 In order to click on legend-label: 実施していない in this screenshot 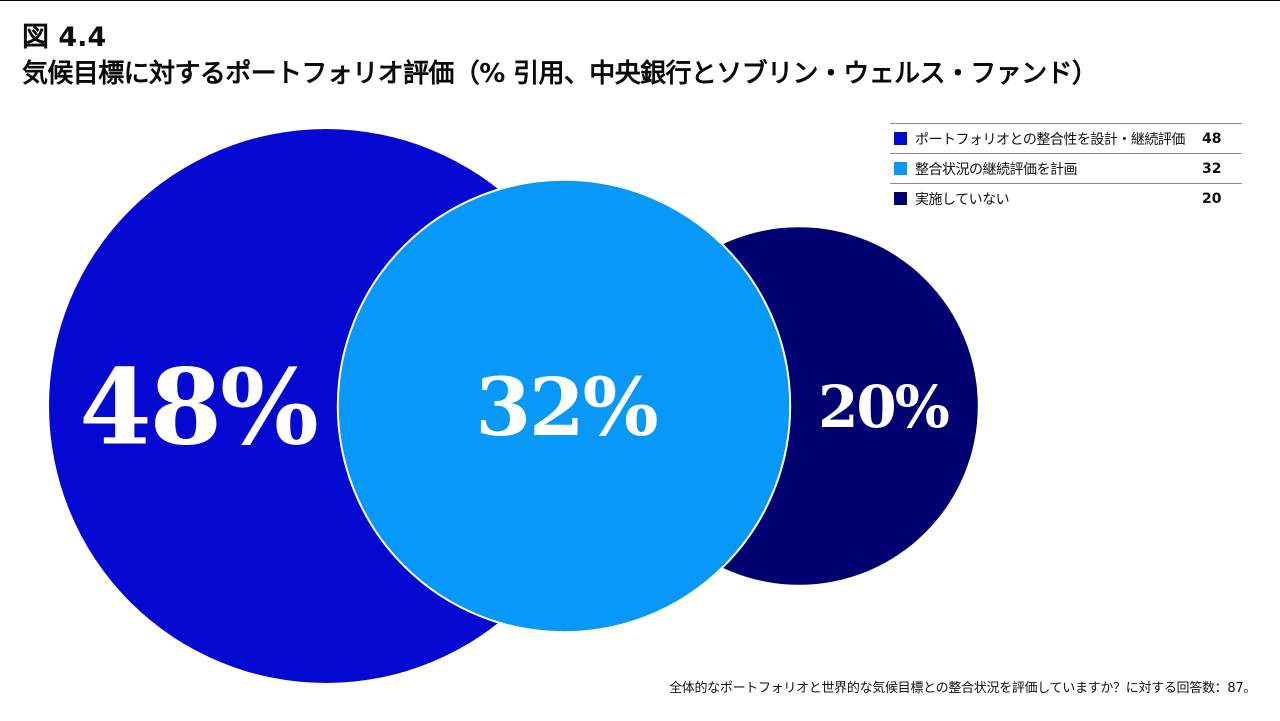, I will do `click(962, 199)`.